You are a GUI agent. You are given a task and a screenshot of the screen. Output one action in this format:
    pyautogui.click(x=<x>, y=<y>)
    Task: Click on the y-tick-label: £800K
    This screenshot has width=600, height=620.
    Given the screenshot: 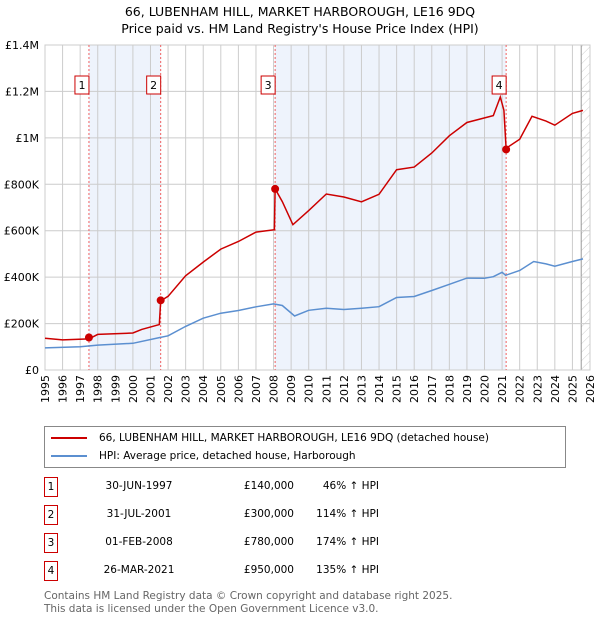 What is the action you would take?
    pyautogui.click(x=22, y=184)
    